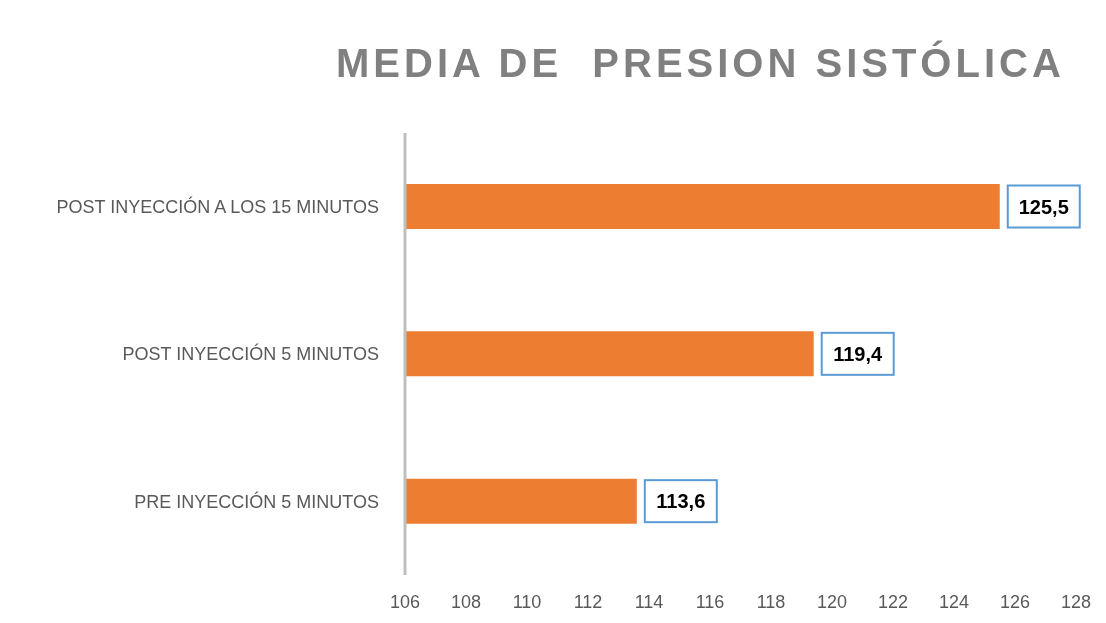 The width and height of the screenshot is (1106, 623). What do you see at coordinates (832, 601) in the screenshot?
I see `x-tick-label: 120` at bounding box center [832, 601].